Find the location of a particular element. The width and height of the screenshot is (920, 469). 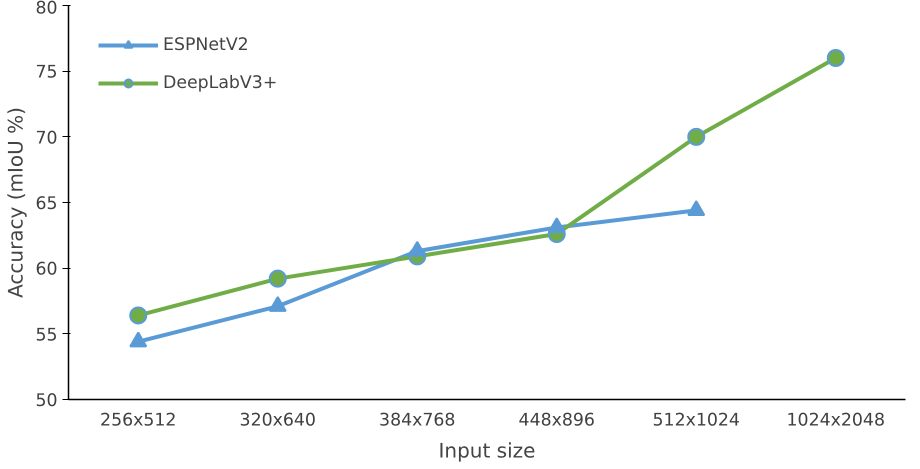

x-tick-label: 256x512 is located at coordinates (138, 420).